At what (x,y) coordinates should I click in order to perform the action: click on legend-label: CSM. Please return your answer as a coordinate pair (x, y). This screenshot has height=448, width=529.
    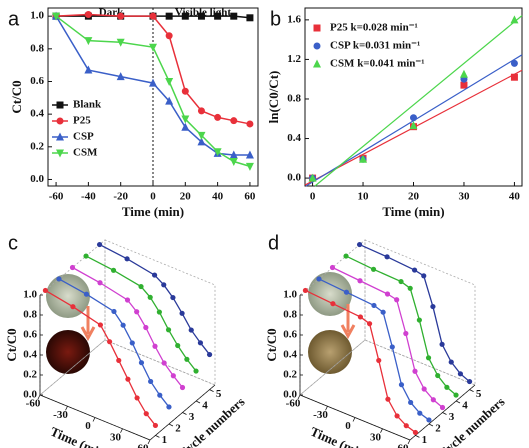
    Looking at the image, I should click on (85, 153).